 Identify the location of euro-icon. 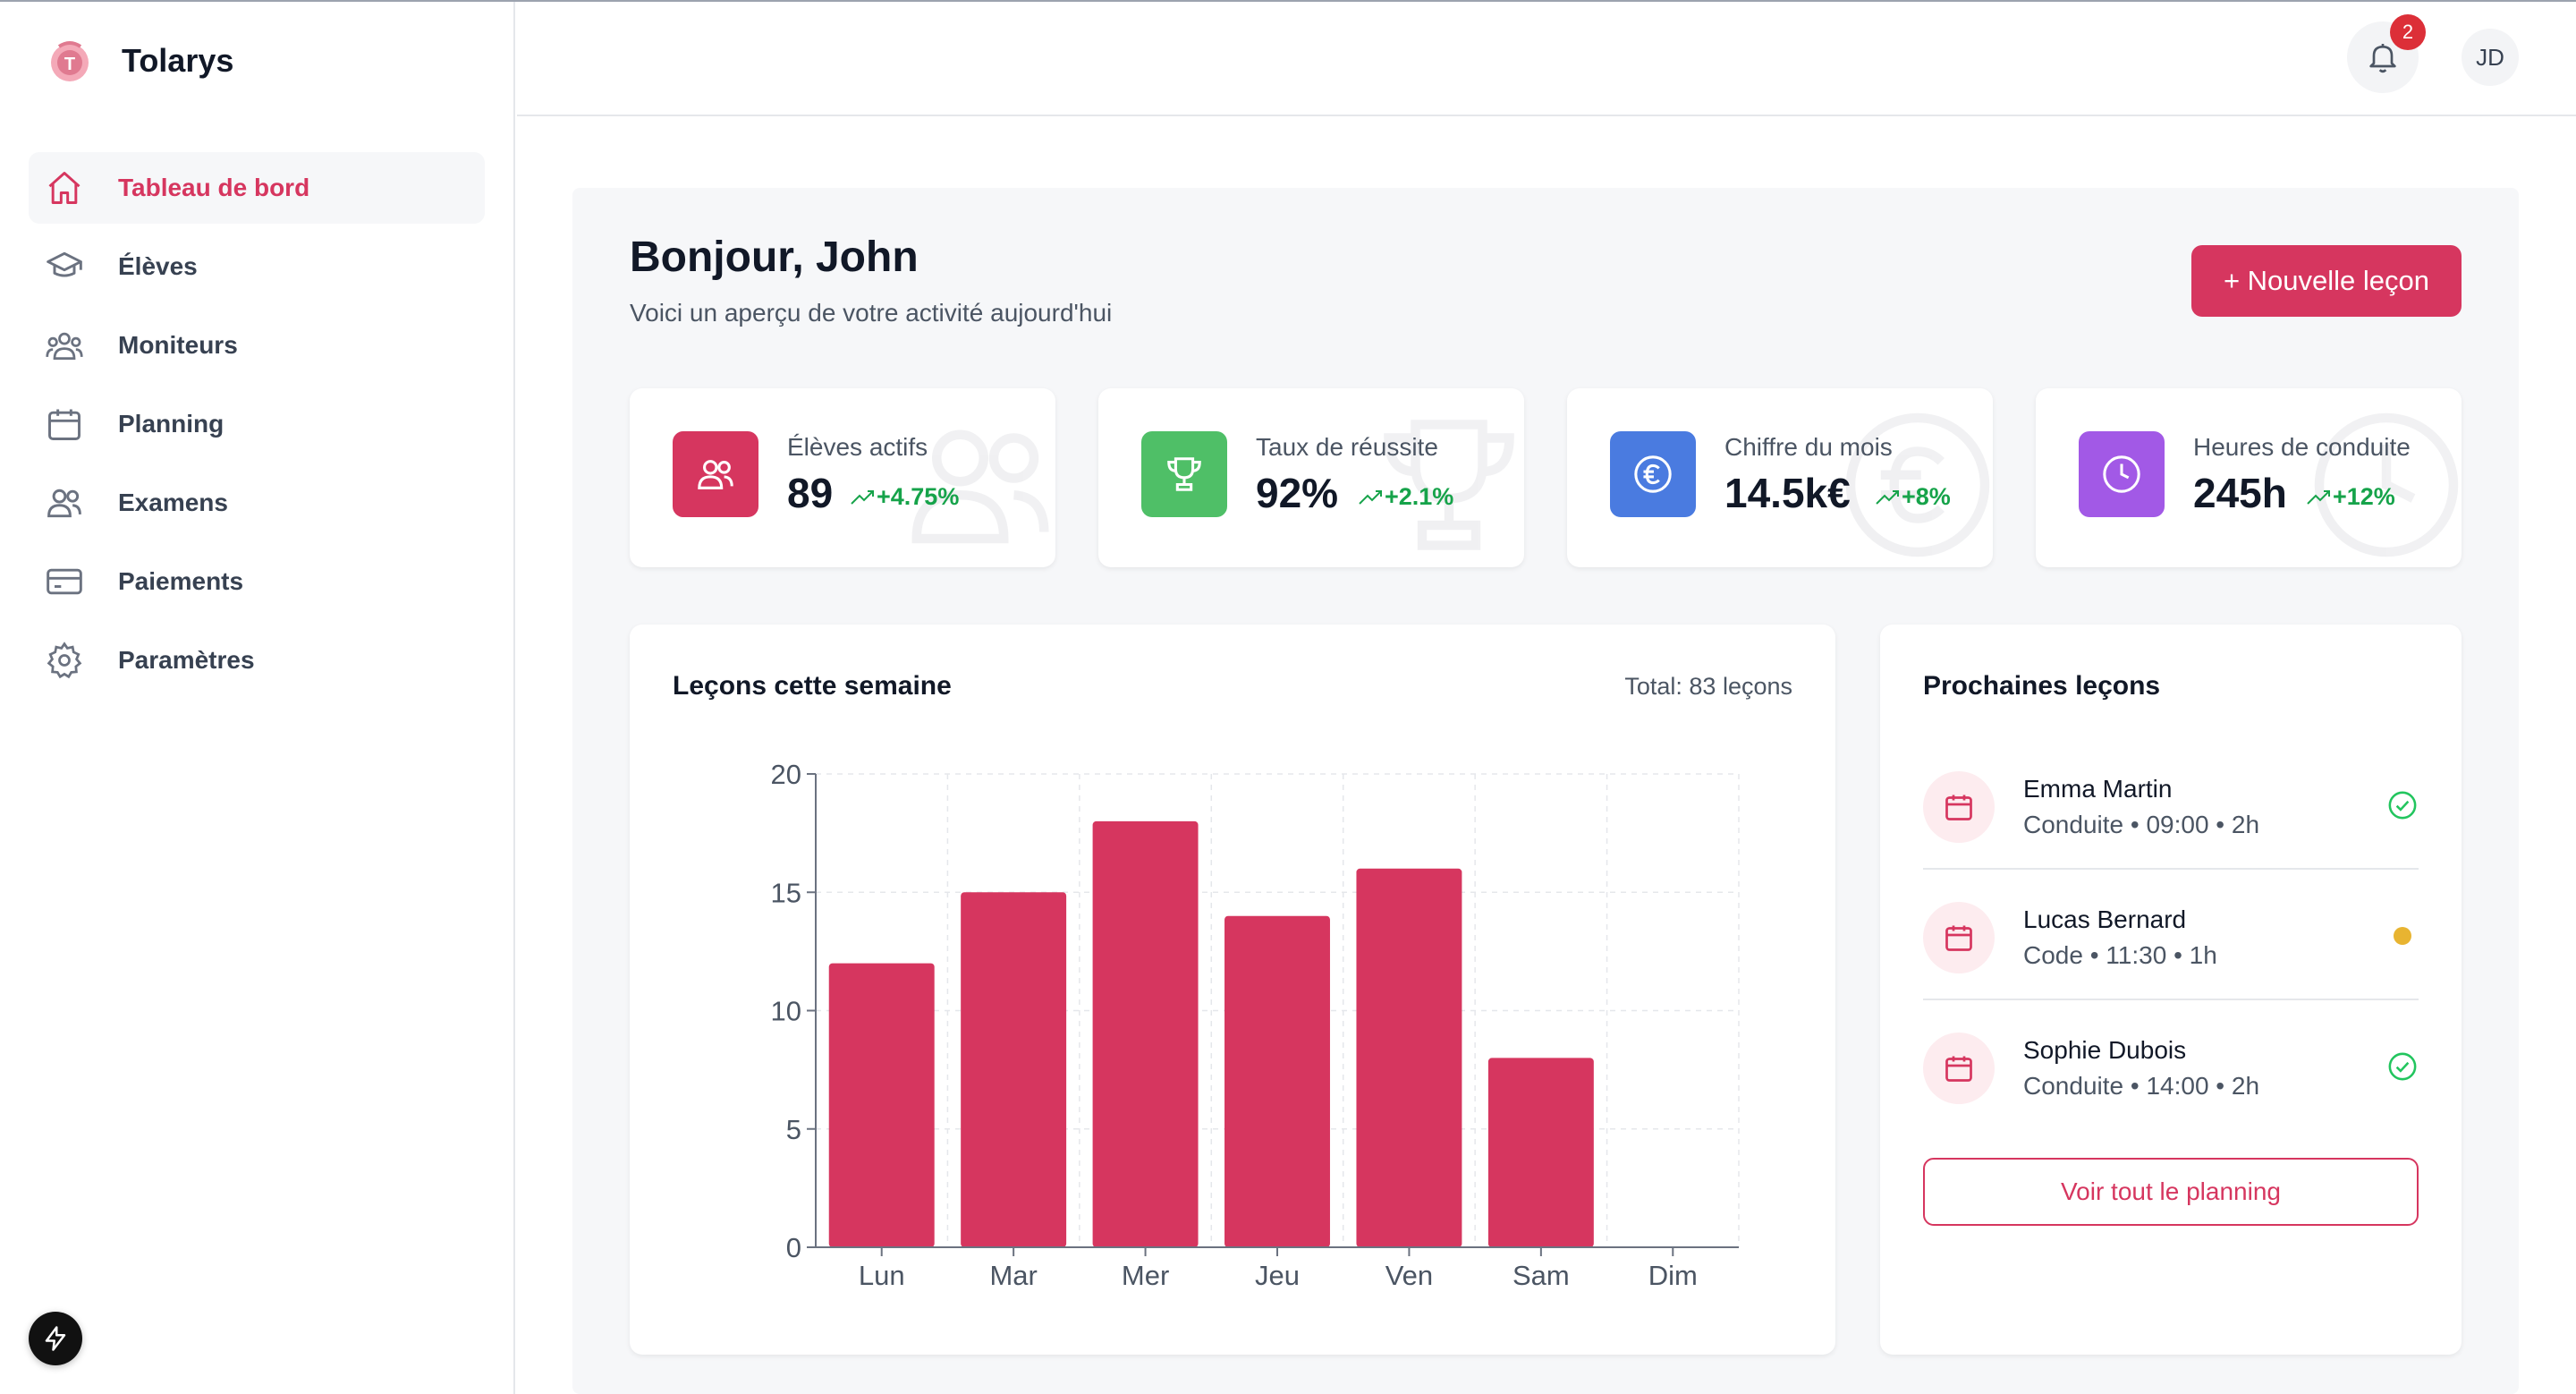
(1653, 474).